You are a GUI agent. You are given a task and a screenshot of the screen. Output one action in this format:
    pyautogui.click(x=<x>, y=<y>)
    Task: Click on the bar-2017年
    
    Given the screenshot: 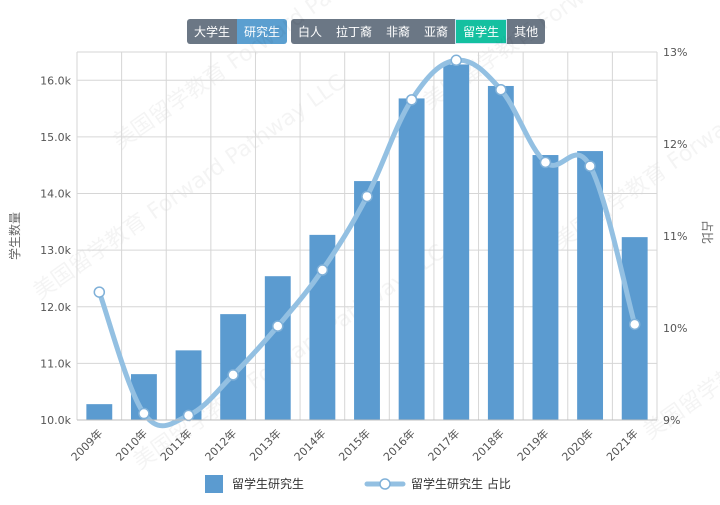 What is the action you would take?
    pyautogui.click(x=456, y=242)
    